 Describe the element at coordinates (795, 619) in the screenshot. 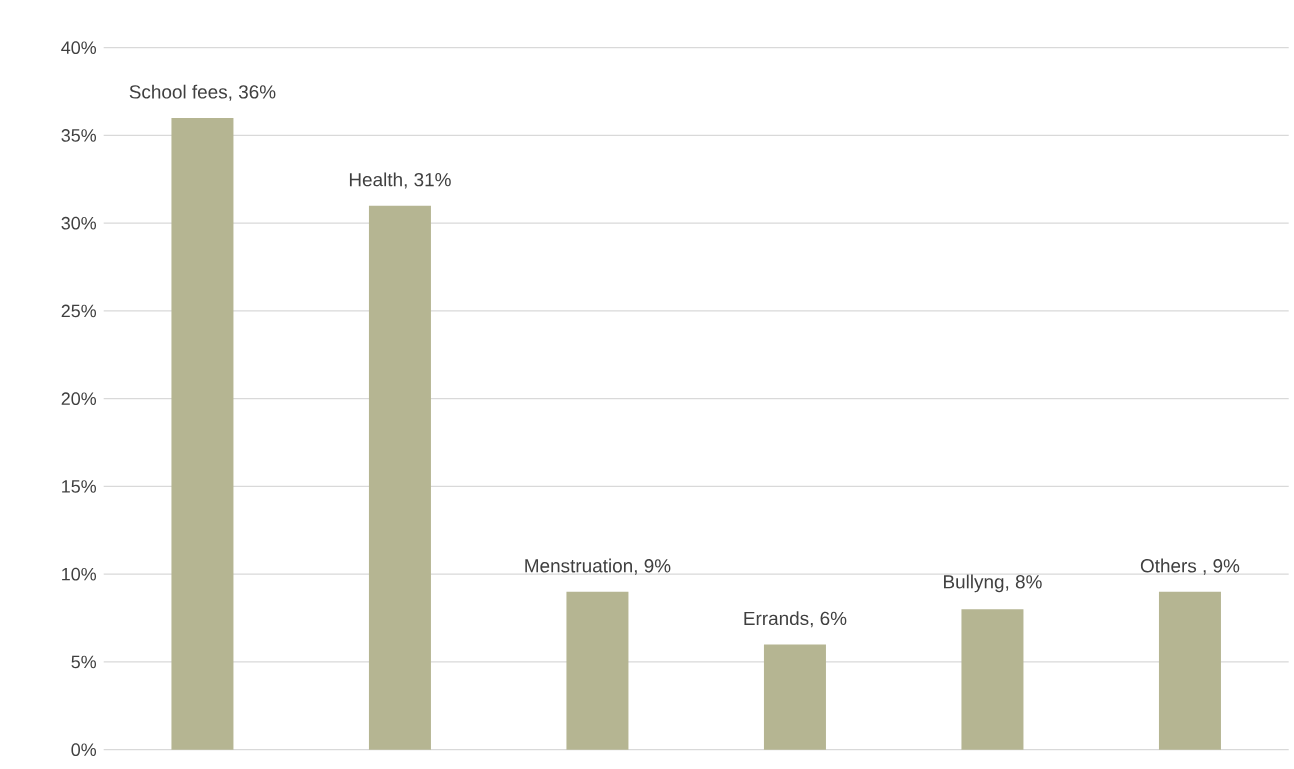

I see `data-label: Errands, 6%` at that location.